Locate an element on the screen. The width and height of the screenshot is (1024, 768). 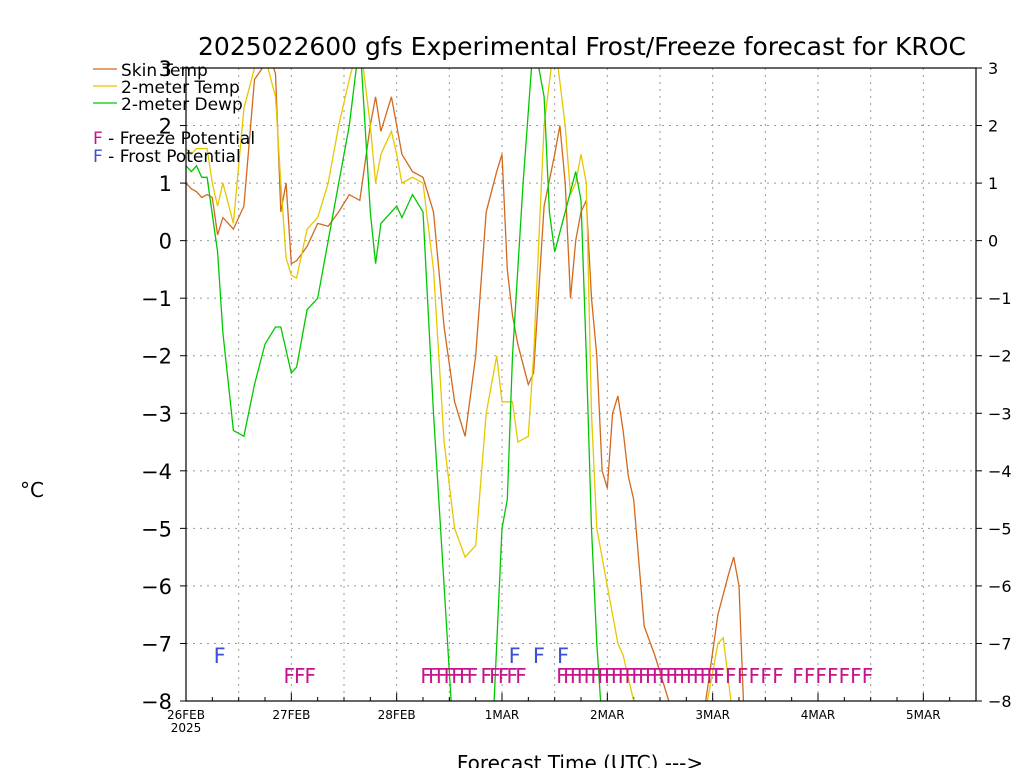
x-axis-label: Forecast Time (UTC) ---> is located at coordinates (580, 759).